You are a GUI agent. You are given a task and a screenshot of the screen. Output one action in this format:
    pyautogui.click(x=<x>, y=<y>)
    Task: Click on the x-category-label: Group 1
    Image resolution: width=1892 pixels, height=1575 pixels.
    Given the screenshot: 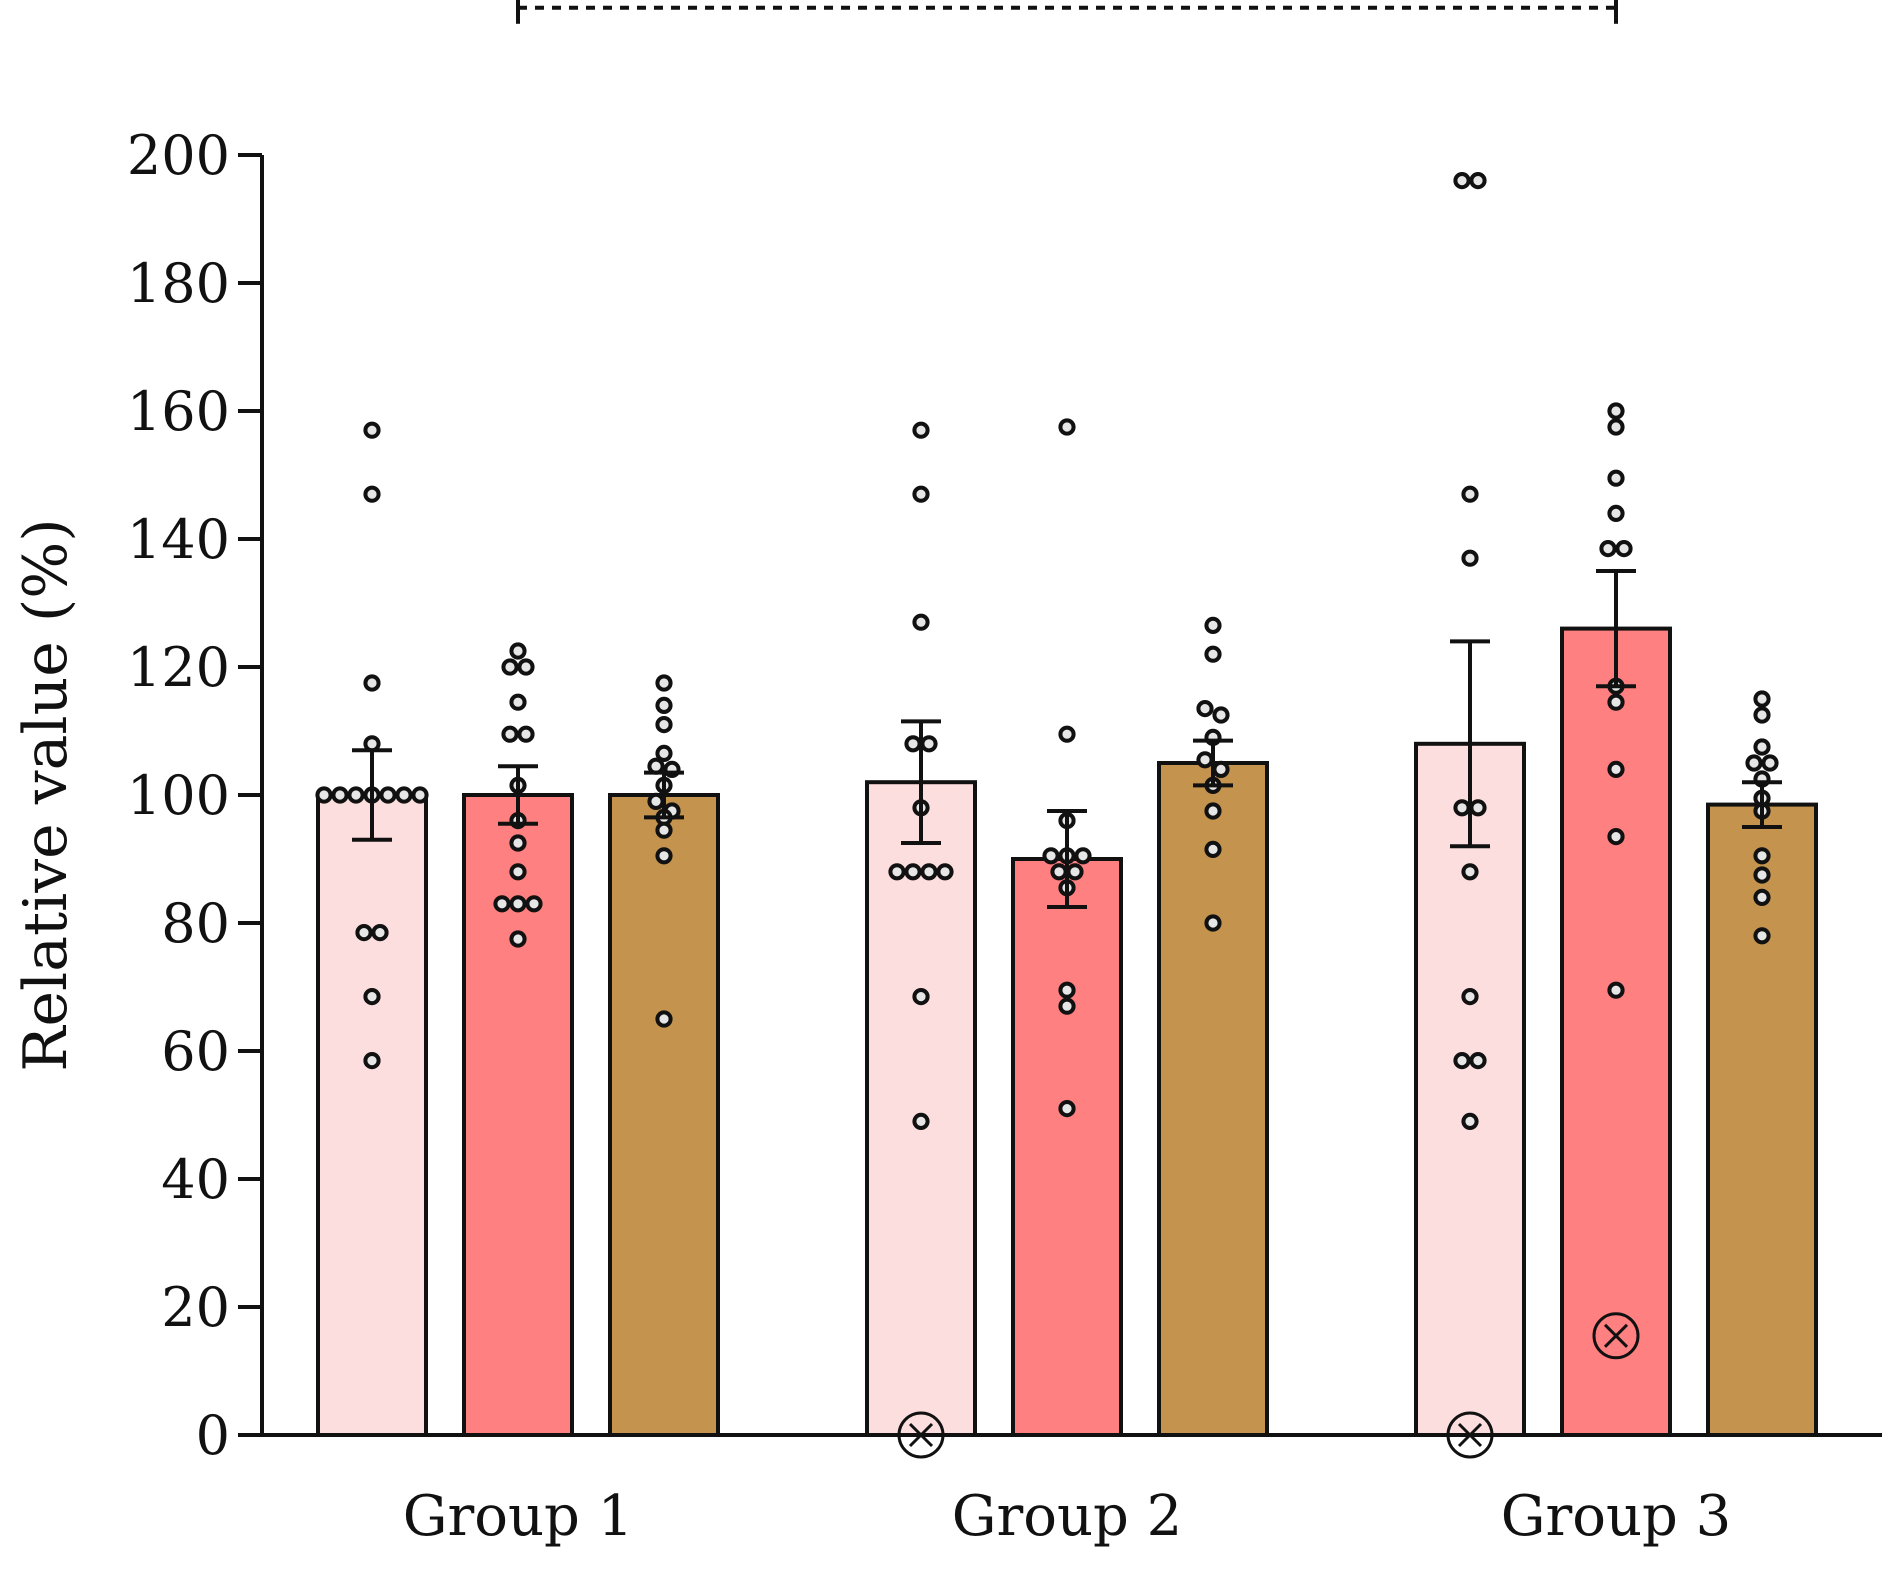 What is the action you would take?
    pyautogui.click(x=518, y=1516)
    